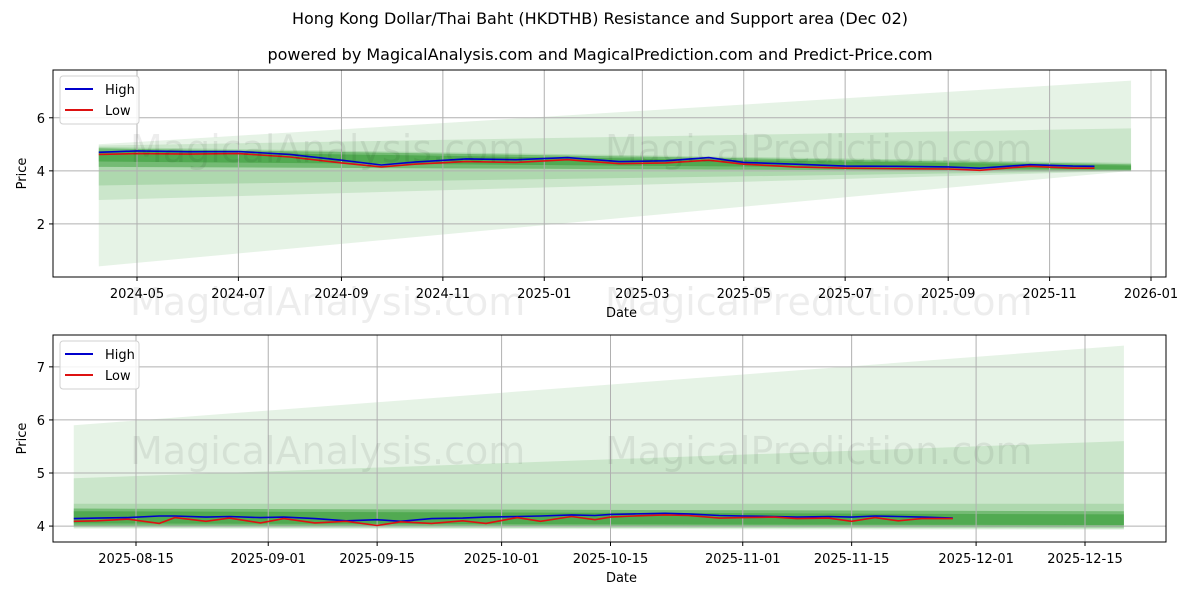 This screenshot has height=600, width=1200. I want to click on x-tick-label: 2025-10-01, so click(502, 559).